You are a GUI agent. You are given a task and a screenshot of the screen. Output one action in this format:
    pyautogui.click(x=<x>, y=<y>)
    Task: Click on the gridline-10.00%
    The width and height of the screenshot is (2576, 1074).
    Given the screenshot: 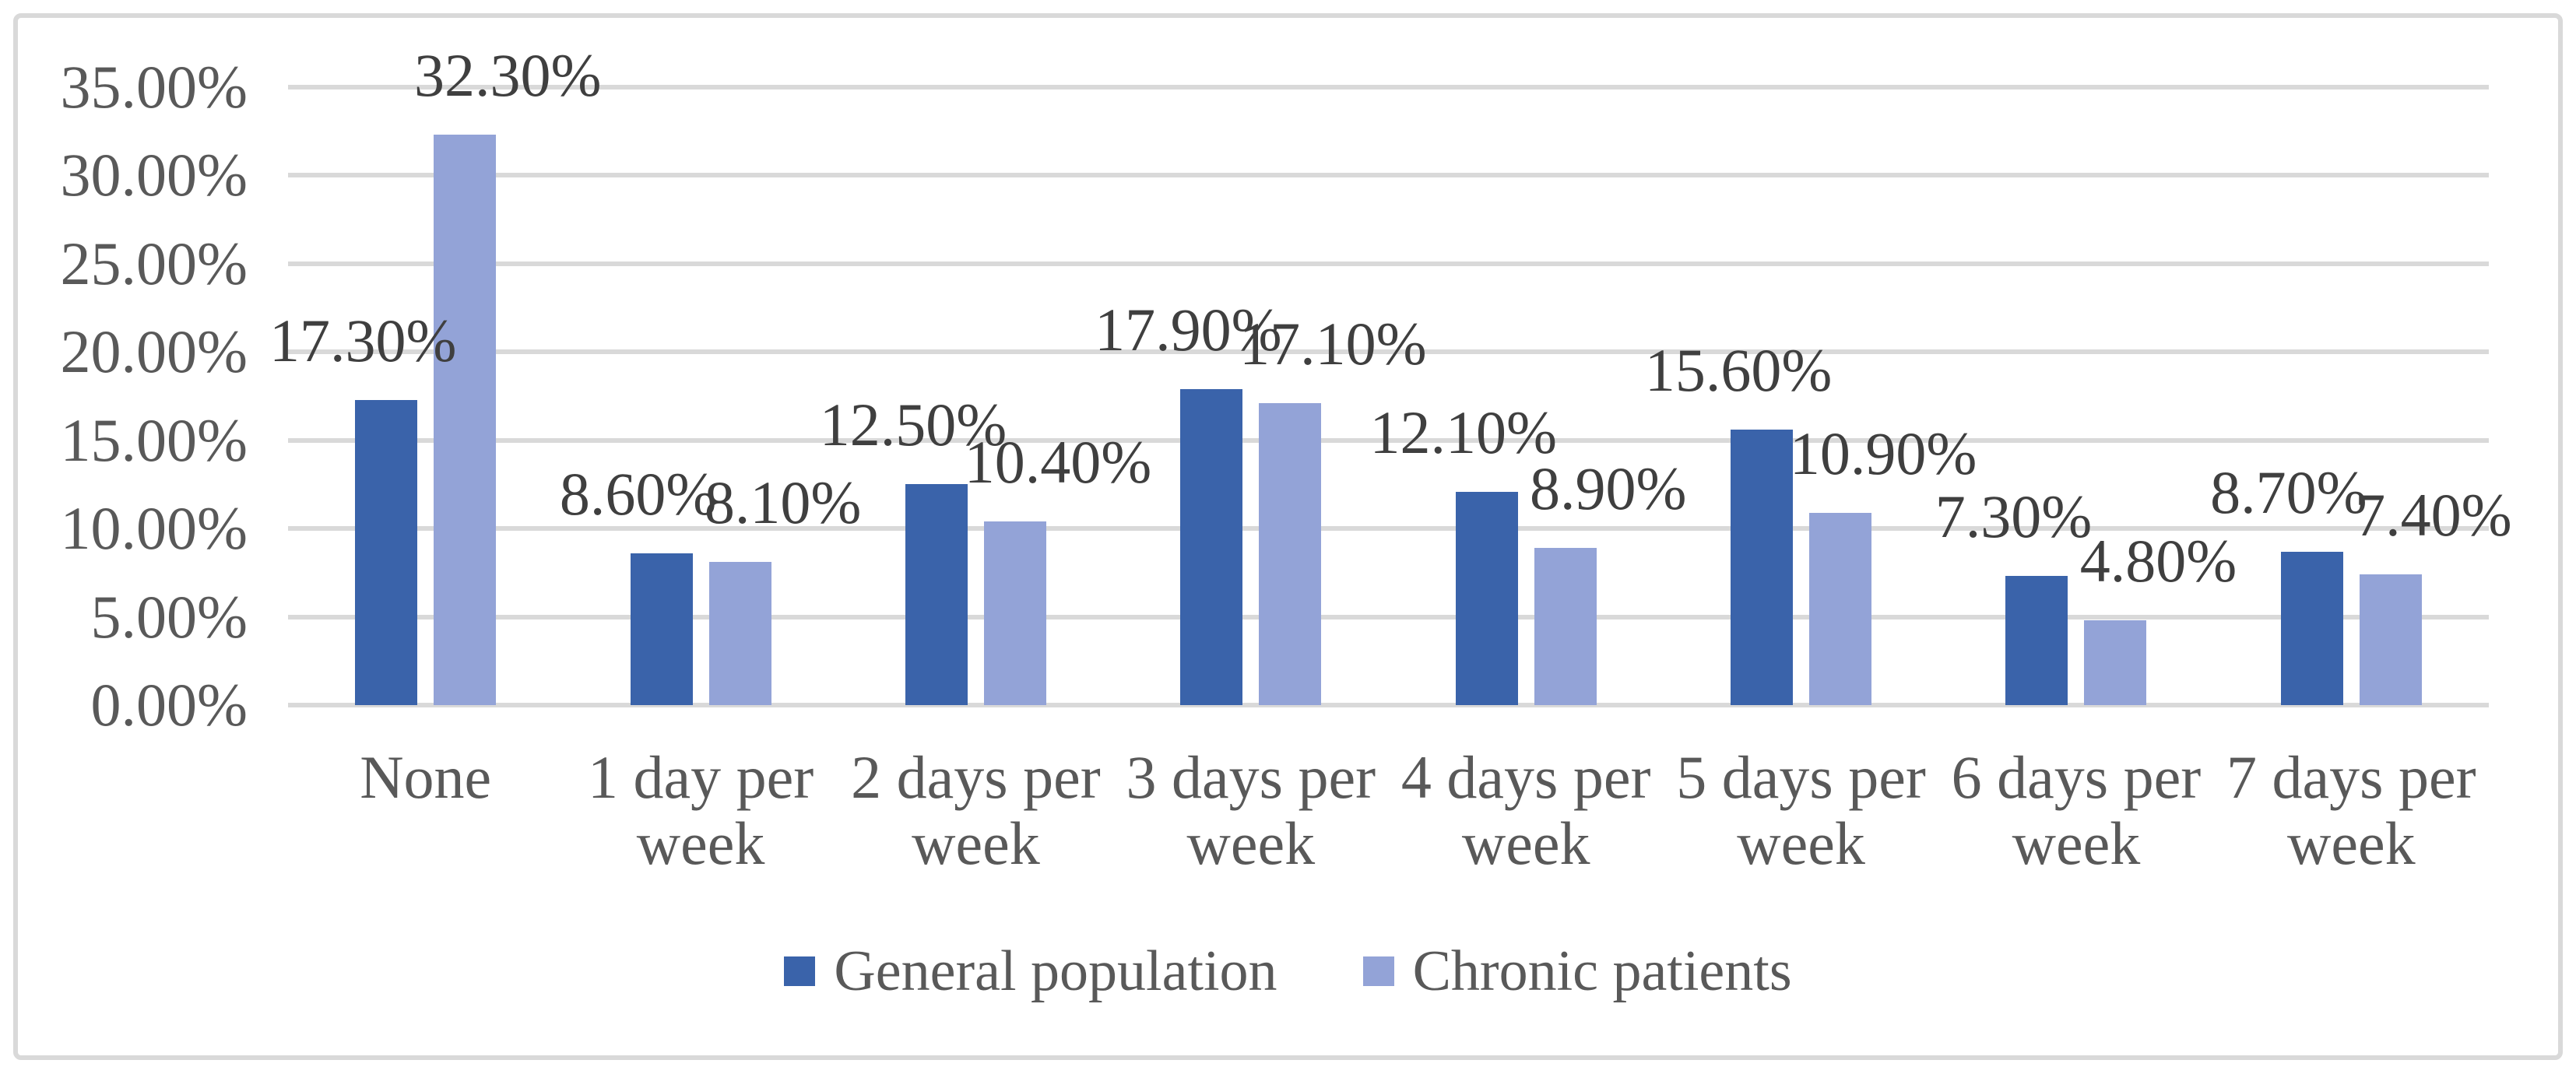 What is the action you would take?
    pyautogui.click(x=1389, y=529)
    